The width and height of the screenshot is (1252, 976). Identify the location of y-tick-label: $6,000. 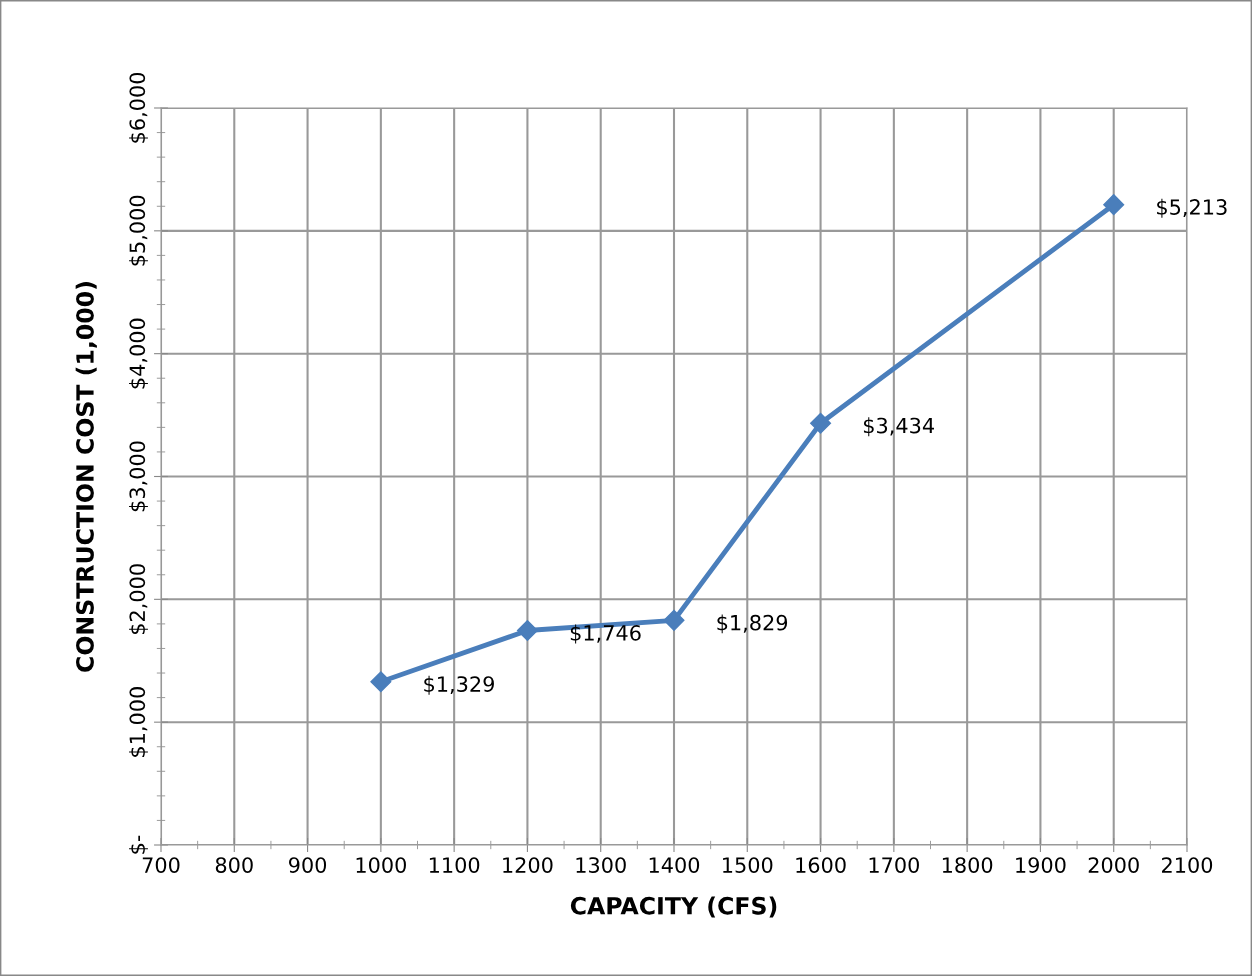
(138, 107).